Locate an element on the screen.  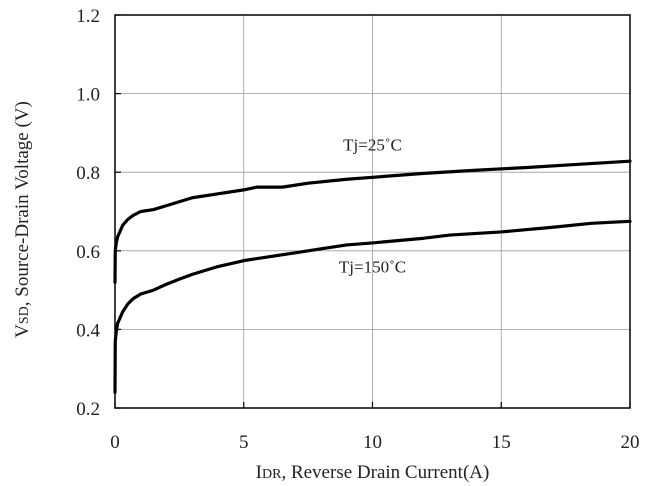
y-axis-title-rest: , Source-Drain Voltage (V) is located at coordinates (22, 203).